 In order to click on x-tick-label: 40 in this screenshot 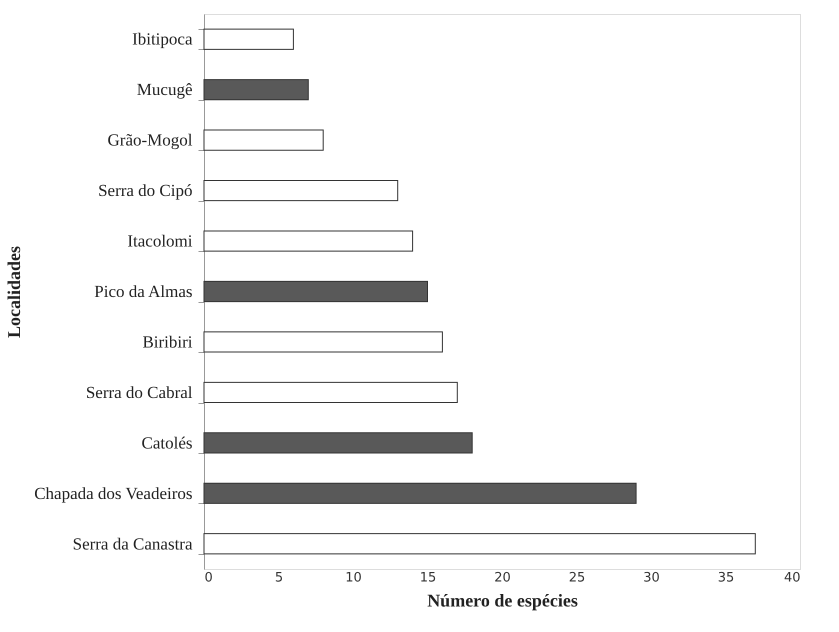, I will do `click(792, 578)`.